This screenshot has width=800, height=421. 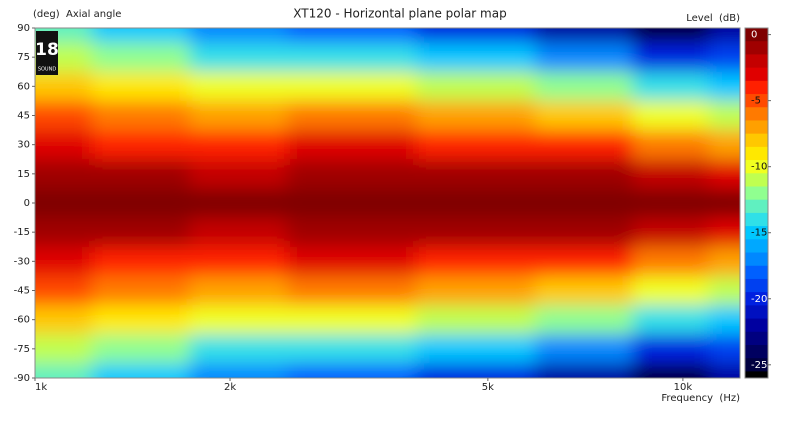 I want to click on colorbar-tick-label: -5, so click(x=756, y=101).